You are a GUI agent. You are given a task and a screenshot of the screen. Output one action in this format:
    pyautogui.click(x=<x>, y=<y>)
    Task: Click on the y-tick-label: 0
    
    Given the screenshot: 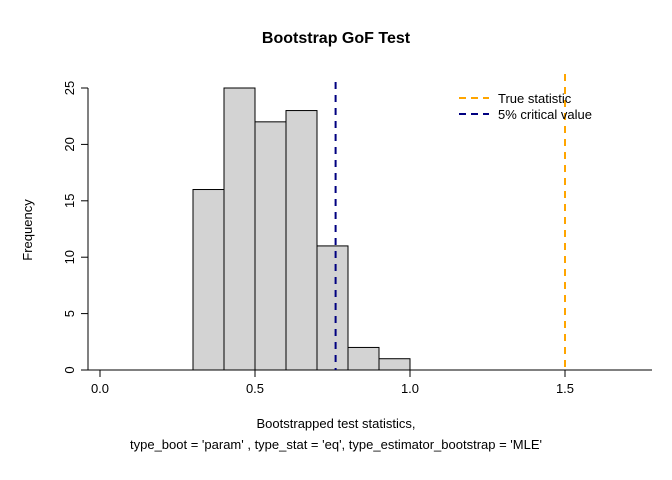 What is the action you would take?
    pyautogui.click(x=69, y=369)
    